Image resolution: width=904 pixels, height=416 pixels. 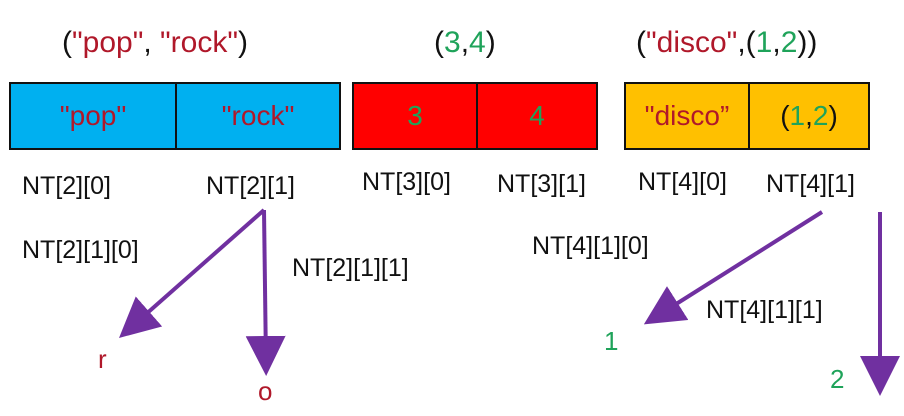 I want to click on cell-4: 4, so click(x=537, y=116).